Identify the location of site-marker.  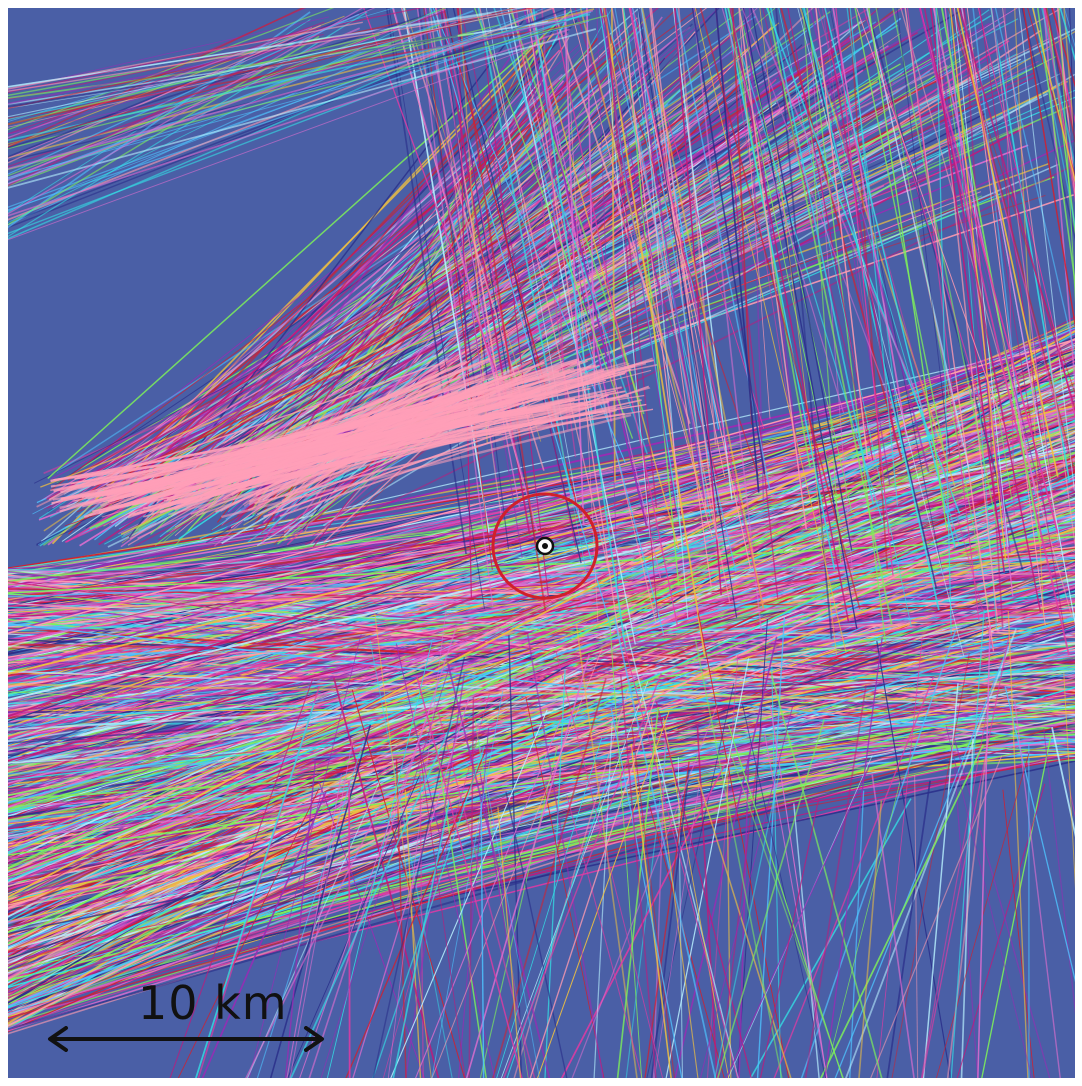
(545, 546).